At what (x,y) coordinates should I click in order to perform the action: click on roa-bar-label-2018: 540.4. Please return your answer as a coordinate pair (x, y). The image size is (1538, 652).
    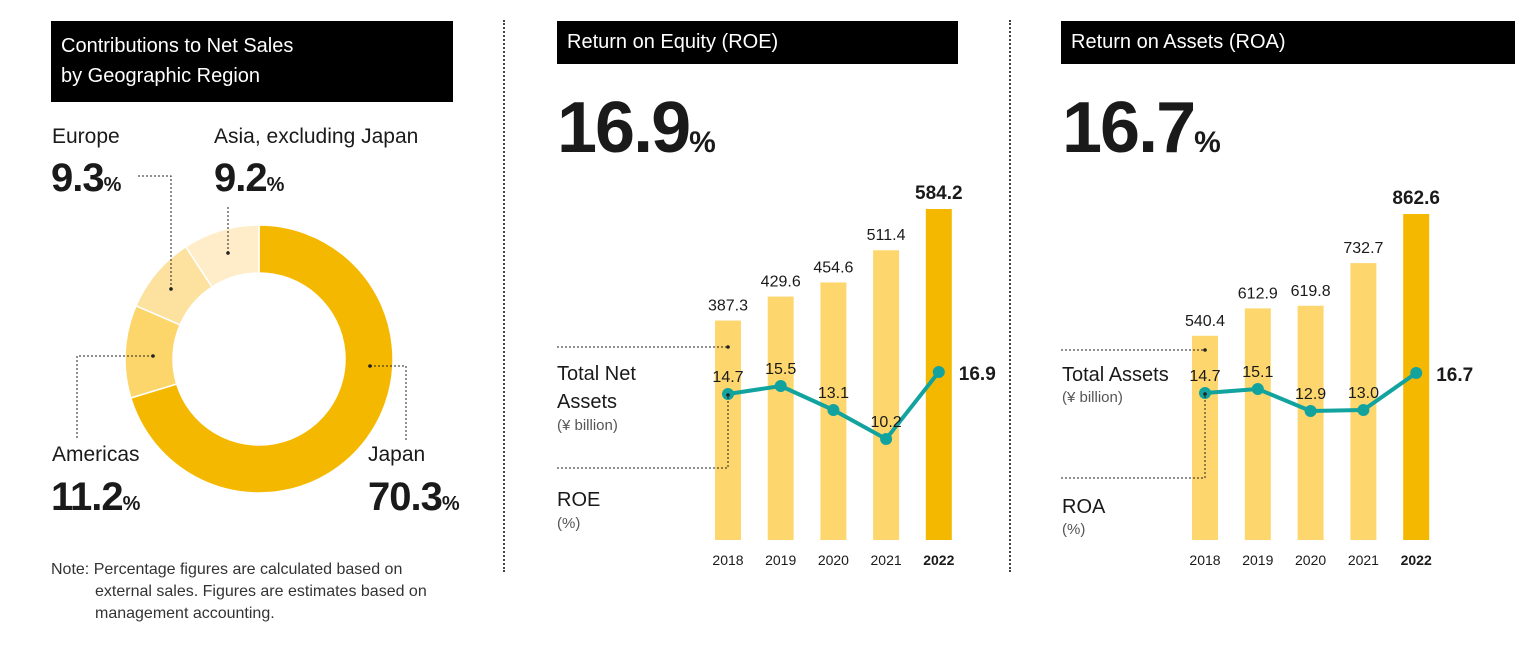
    Looking at the image, I should click on (1205, 321).